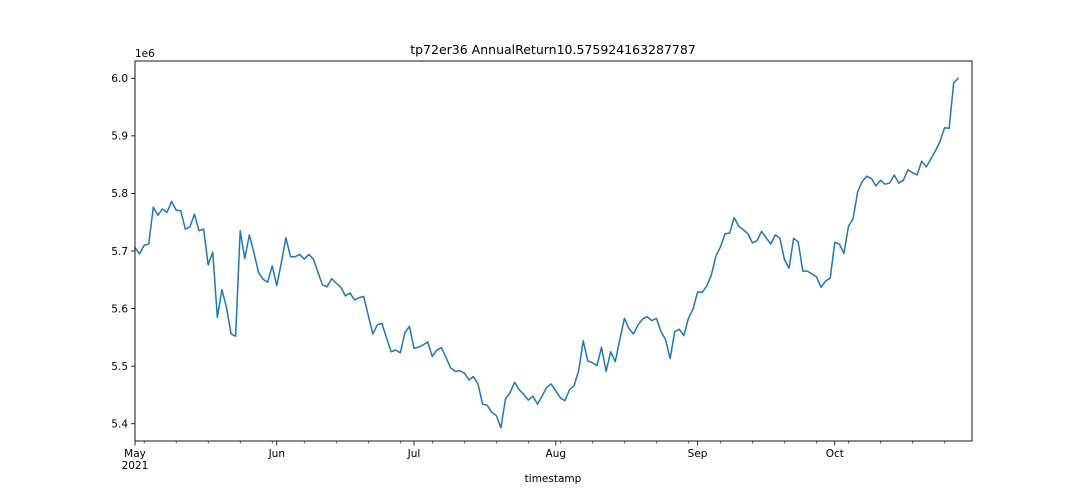  What do you see at coordinates (276, 454) in the screenshot?
I see `x-tick-label: Jun` at bounding box center [276, 454].